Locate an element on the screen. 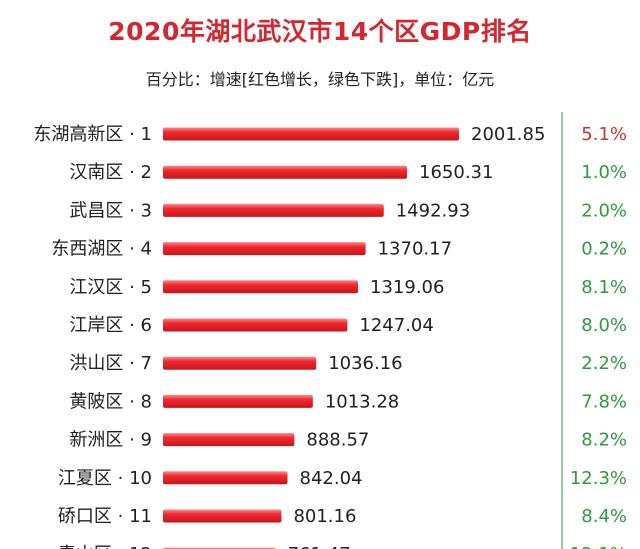 The height and width of the screenshot is (549, 640). chart-title: 2020年湖北武汉市14个区GDP排名 is located at coordinates (320, 31).